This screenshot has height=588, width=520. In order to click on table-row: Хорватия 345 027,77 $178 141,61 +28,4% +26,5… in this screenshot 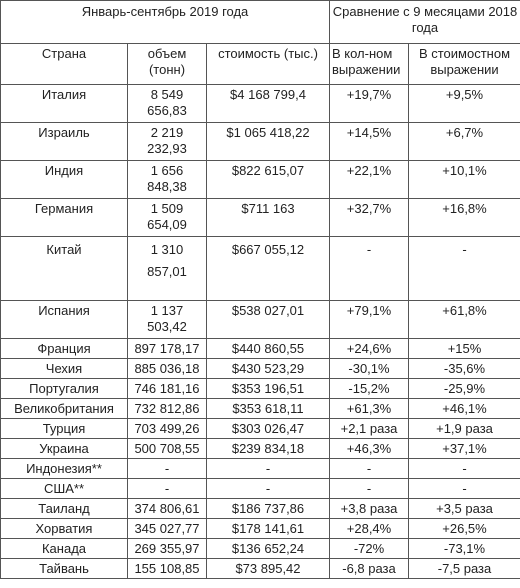, I will do `click(260, 528)`.